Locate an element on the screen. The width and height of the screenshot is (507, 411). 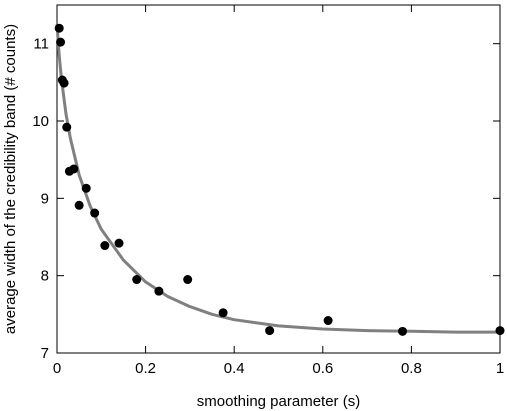
x-tick-label: 1 is located at coordinates (500, 368).